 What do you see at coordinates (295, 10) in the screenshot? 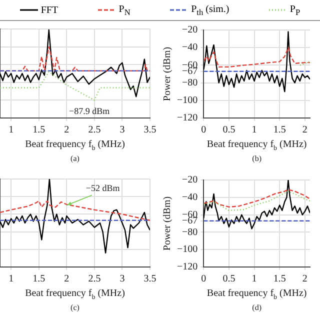
I see `legend-label: P$_{P}$` at bounding box center [295, 10].